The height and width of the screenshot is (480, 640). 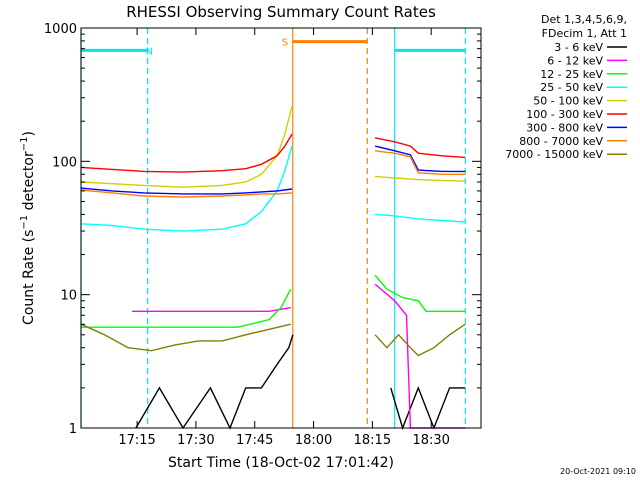 What do you see at coordinates (29, 133) in the screenshot?
I see `y-axis-label-end: )` at bounding box center [29, 133].